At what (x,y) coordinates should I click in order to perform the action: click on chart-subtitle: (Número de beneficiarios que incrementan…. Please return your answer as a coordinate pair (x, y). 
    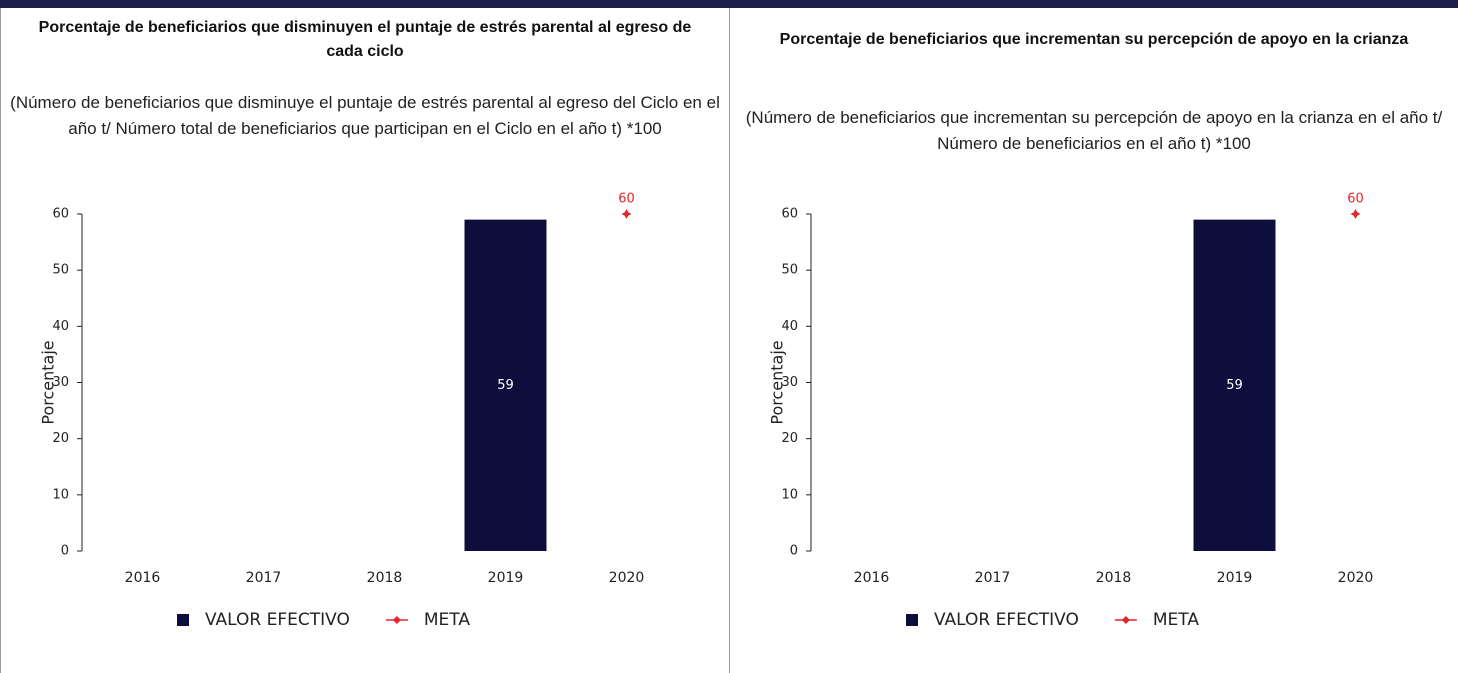
    Looking at the image, I should click on (1094, 130).